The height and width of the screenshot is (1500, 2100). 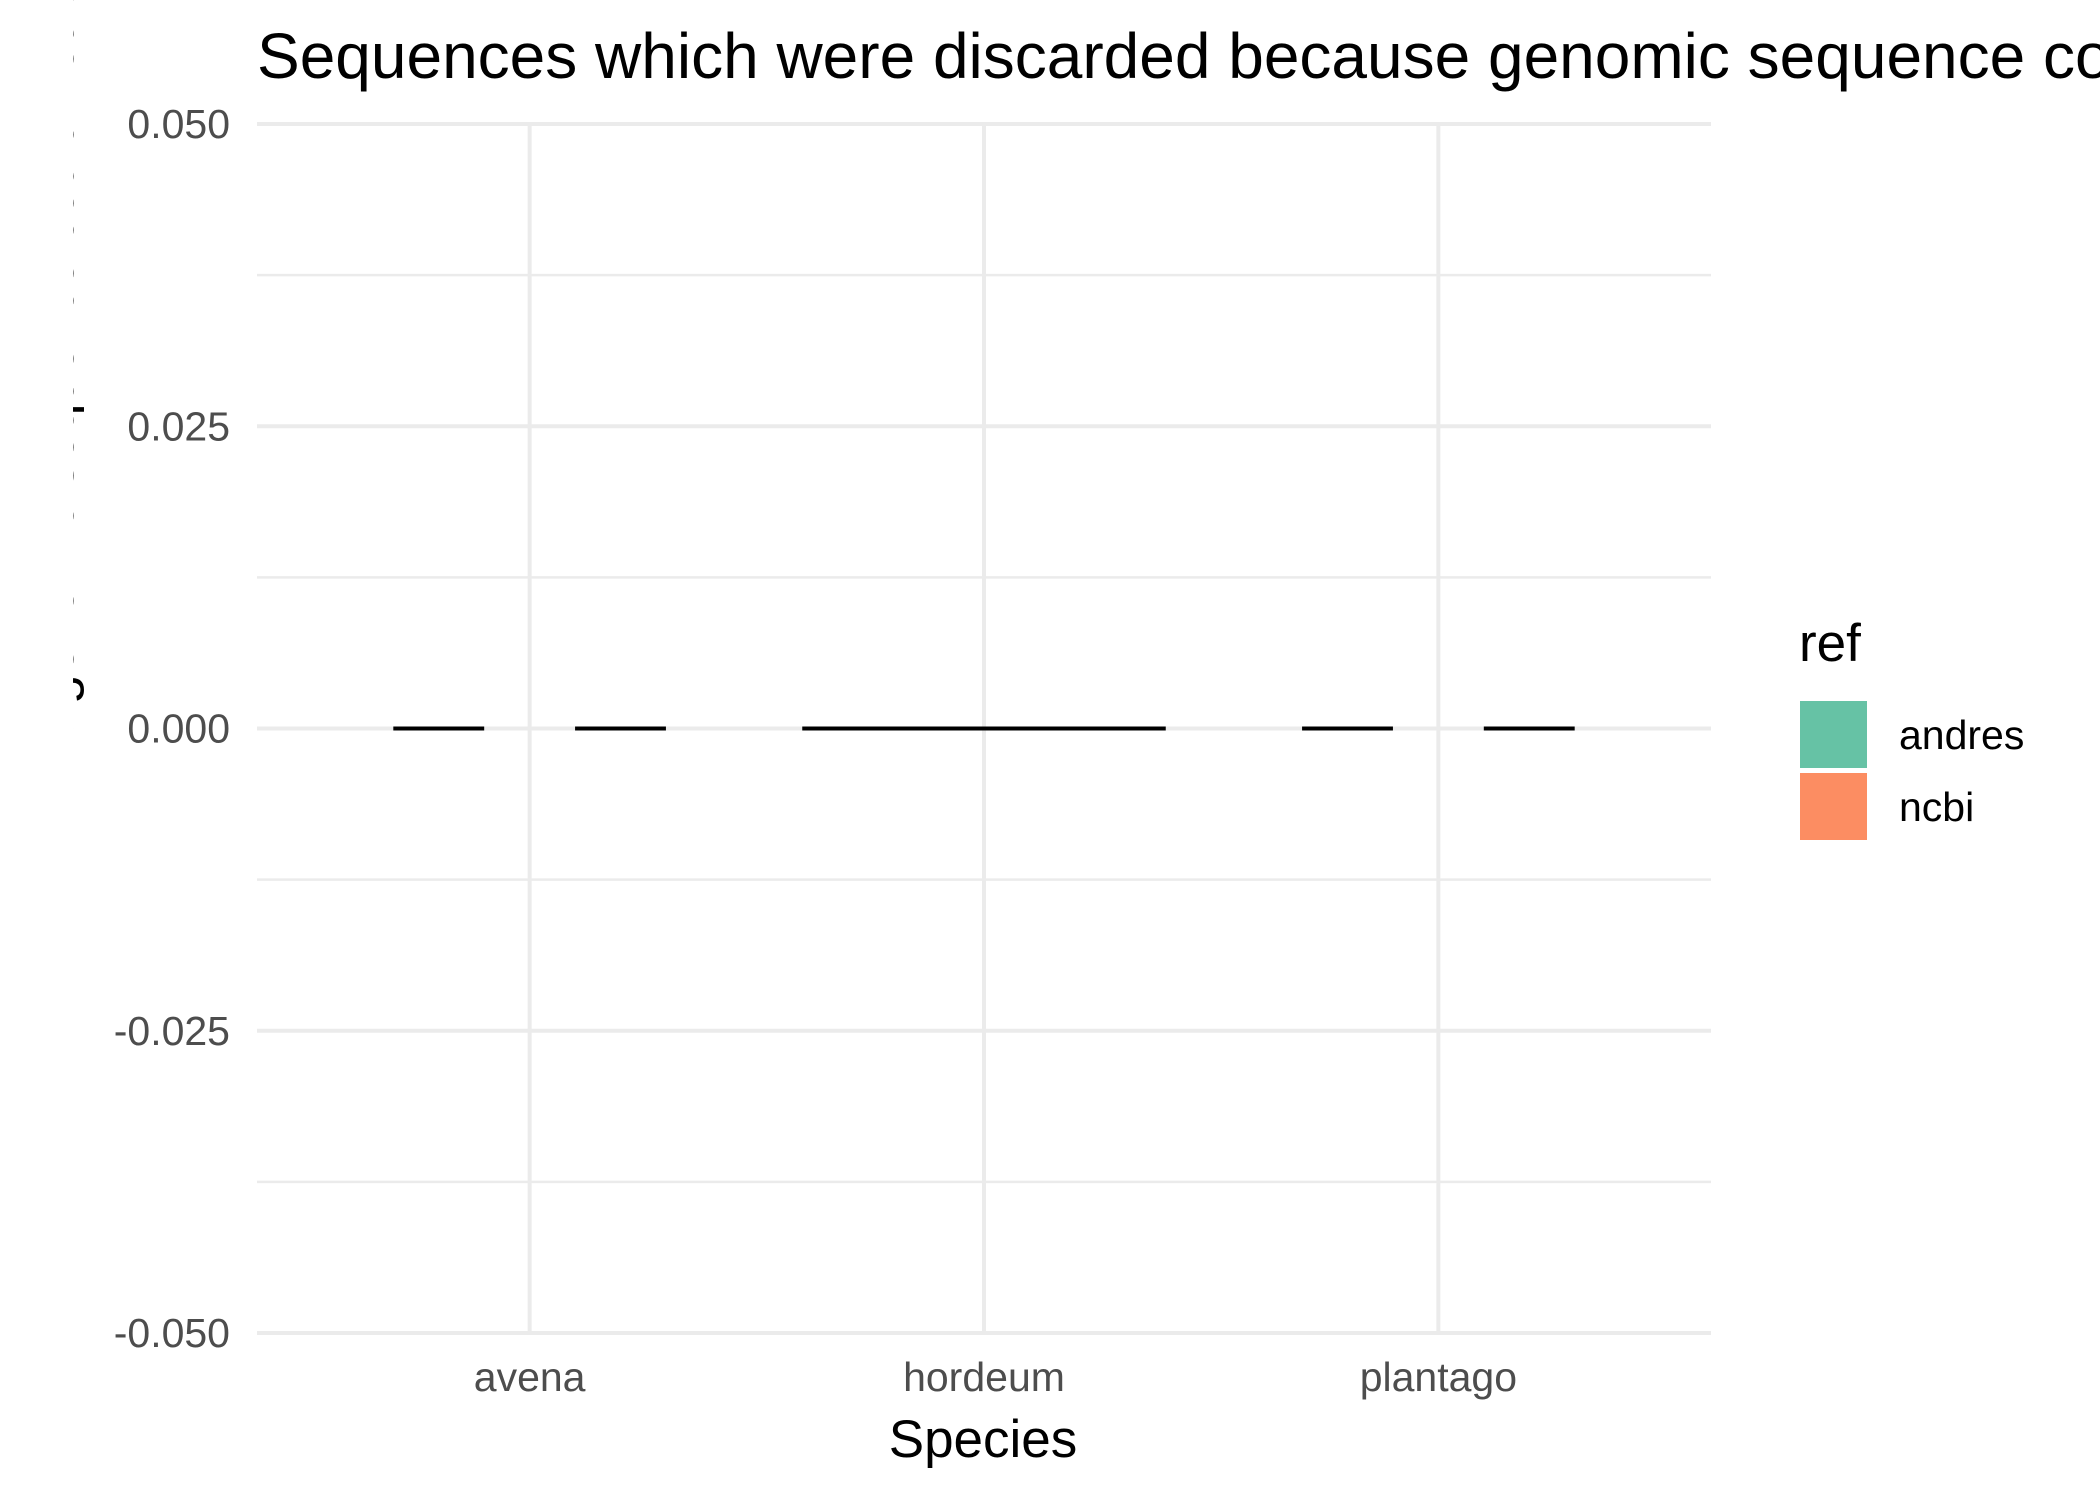 I want to click on legend-key-ncbi, so click(x=1833, y=806).